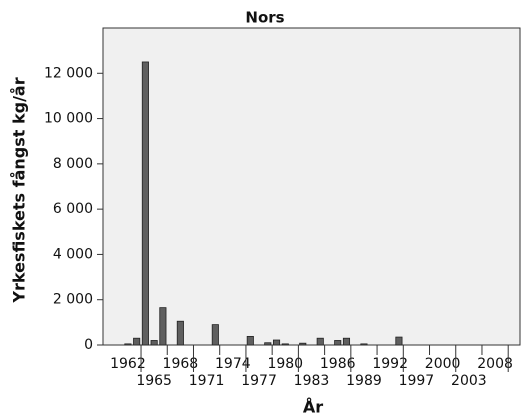  Describe the element at coordinates (19, 190) in the screenshot. I see `y-axis-title: Yrkesfiskets fångst kg/år` at that location.